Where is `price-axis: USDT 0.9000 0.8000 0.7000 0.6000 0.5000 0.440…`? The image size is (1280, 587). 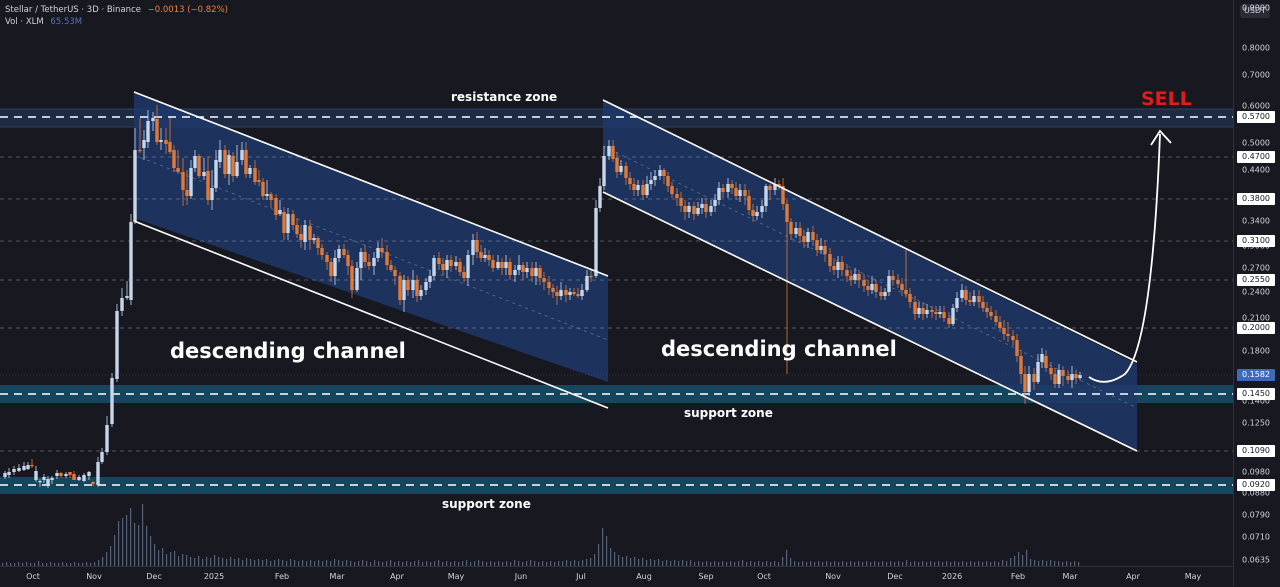 price-axis: USDT 0.9000 0.8000 0.7000 0.6000 0.5000 0.440… is located at coordinates (1256, 293).